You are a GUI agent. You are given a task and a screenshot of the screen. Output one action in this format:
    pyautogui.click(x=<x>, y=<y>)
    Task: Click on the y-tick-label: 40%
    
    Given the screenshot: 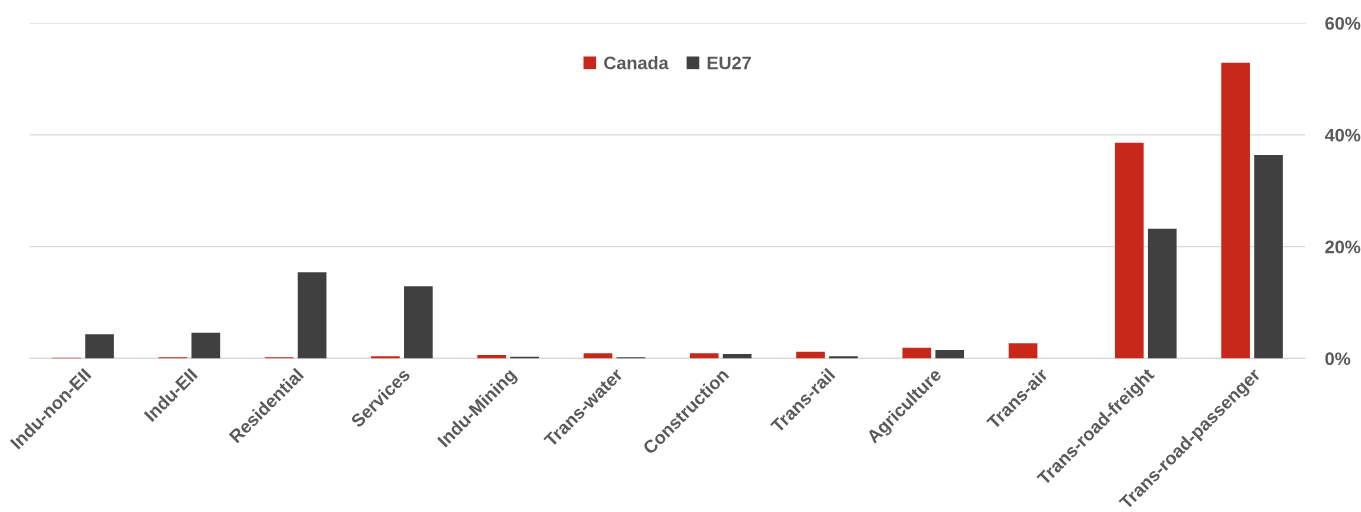 What is the action you would take?
    pyautogui.click(x=1342, y=135)
    